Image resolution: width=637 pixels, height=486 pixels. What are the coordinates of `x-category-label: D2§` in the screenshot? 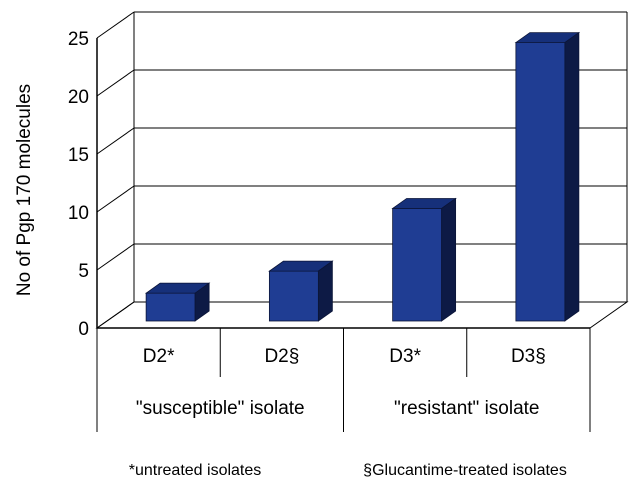 It's located at (281, 356).